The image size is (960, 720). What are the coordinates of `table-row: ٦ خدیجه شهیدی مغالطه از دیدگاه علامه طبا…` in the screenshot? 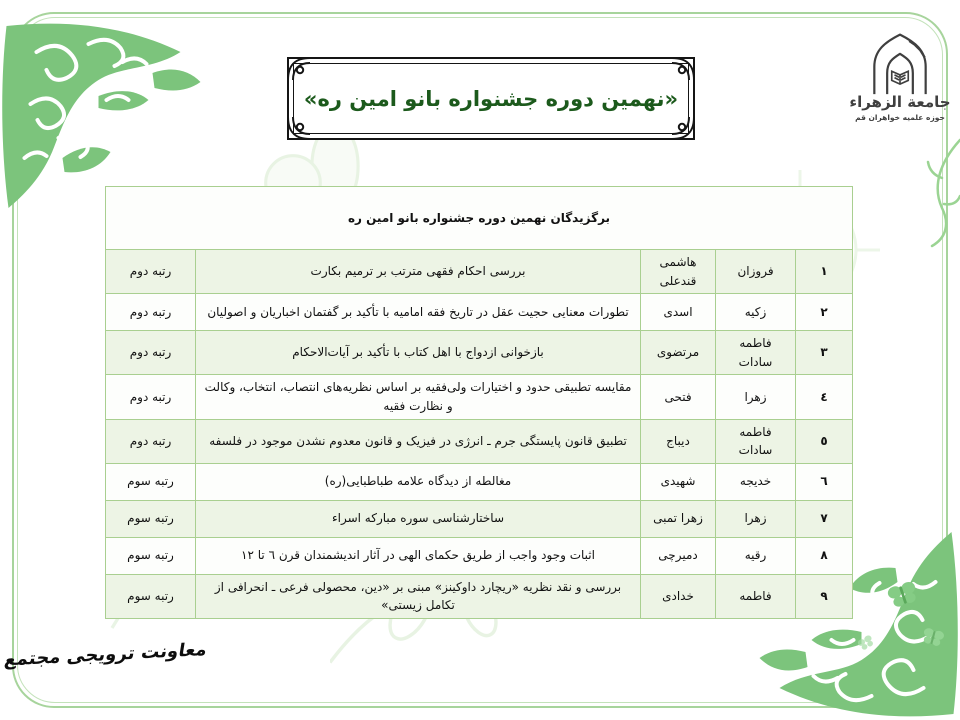 It's located at (479, 481).